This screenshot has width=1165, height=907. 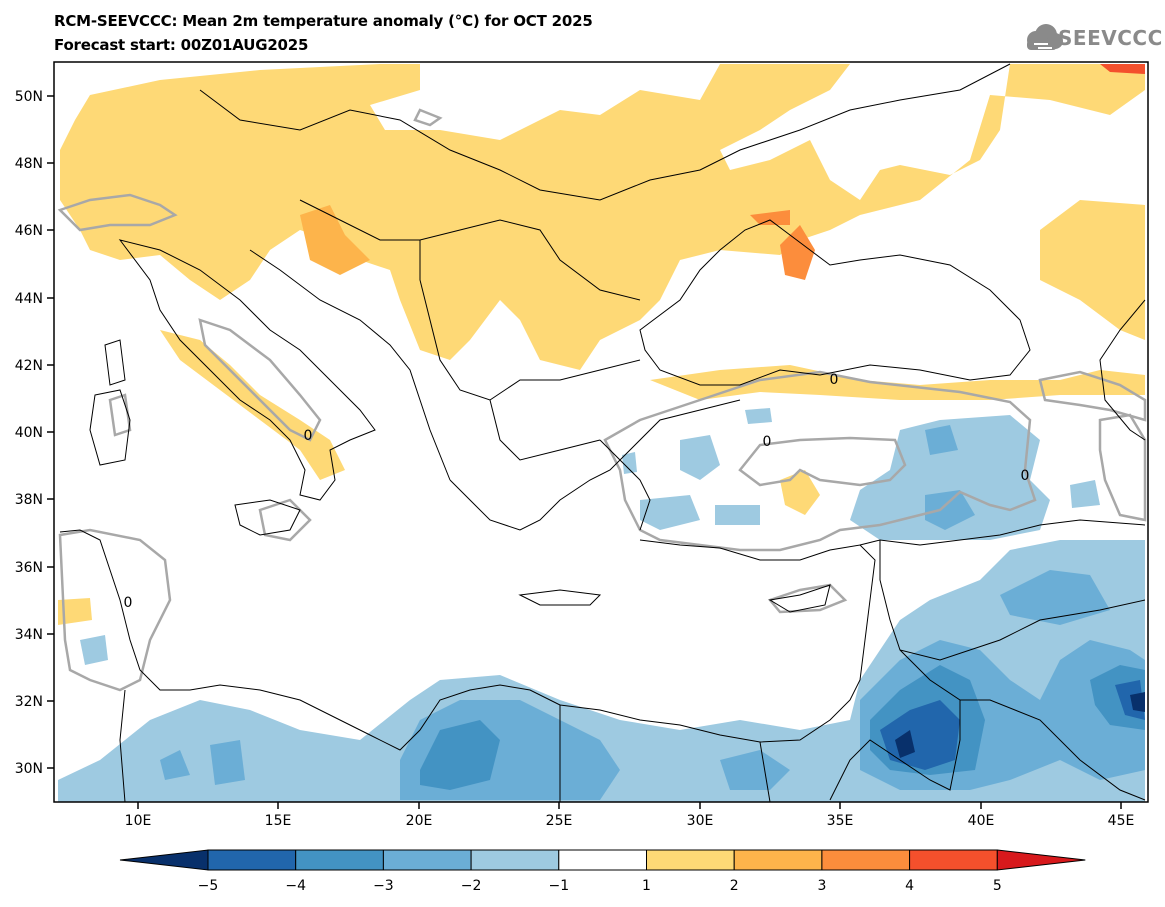 What do you see at coordinates (29, 299) in the screenshot?
I see `lat-tick-label: 44N` at bounding box center [29, 299].